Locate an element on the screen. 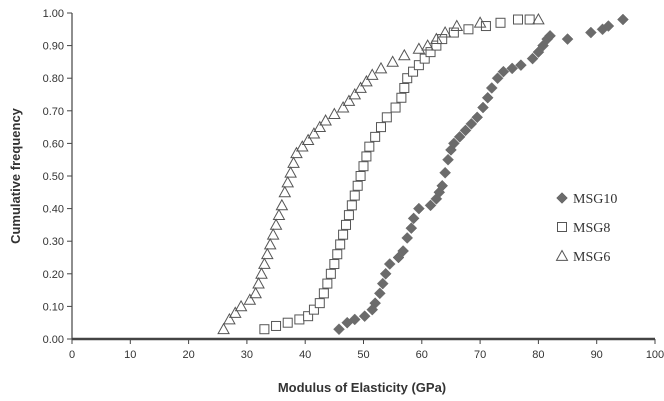  y-tick-label: 0.70 is located at coordinates (53, 112).